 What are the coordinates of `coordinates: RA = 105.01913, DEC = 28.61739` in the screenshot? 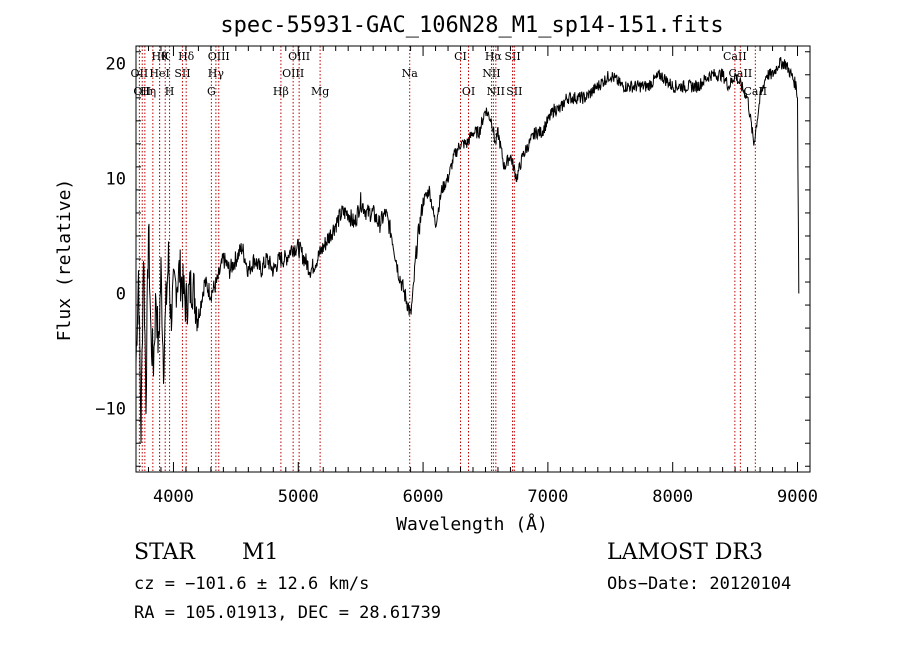 It's located at (288, 613).